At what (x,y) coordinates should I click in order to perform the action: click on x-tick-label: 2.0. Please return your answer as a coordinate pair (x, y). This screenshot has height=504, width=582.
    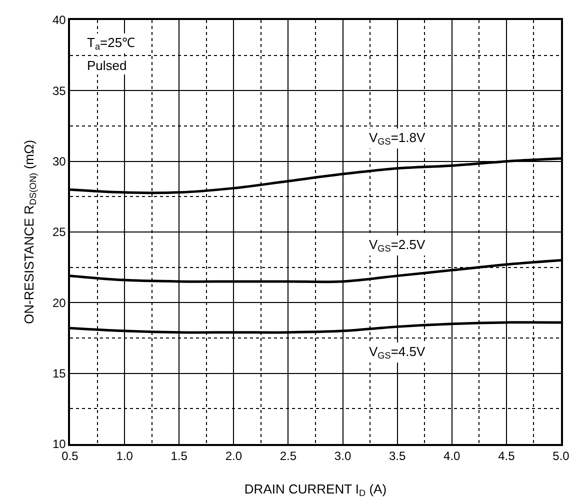
    Looking at the image, I should click on (233, 456).